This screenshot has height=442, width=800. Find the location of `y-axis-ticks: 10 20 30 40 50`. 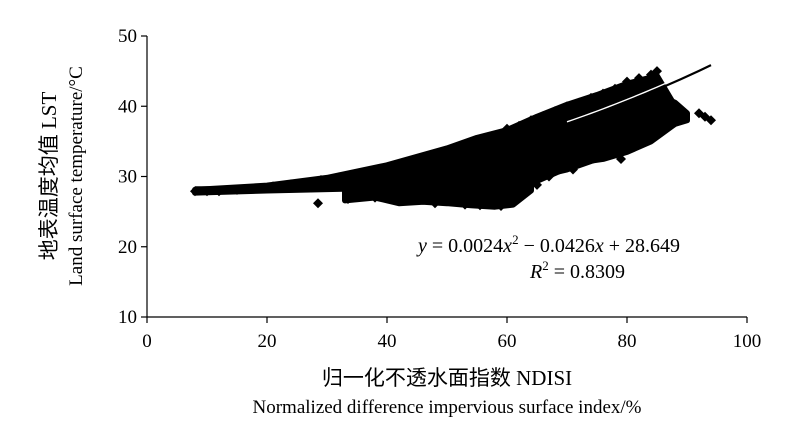

y-axis-ticks: 10 20 30 40 50 is located at coordinates (132, 177).